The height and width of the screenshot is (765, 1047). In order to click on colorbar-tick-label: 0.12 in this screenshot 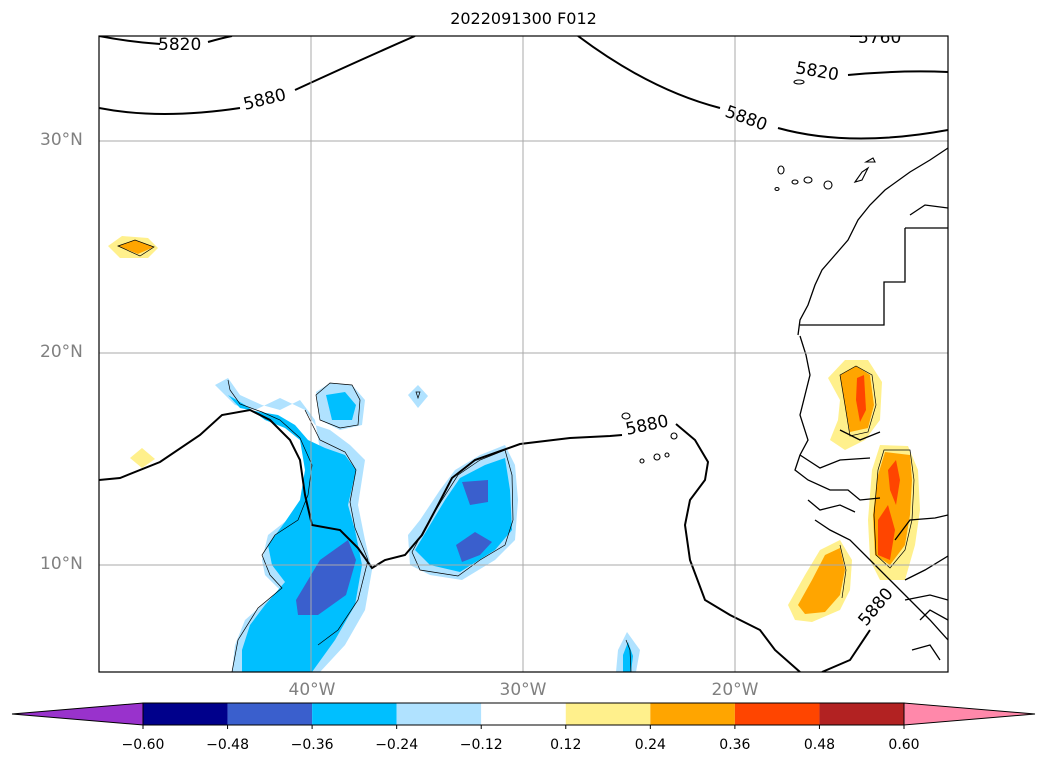, I will do `click(566, 745)`.